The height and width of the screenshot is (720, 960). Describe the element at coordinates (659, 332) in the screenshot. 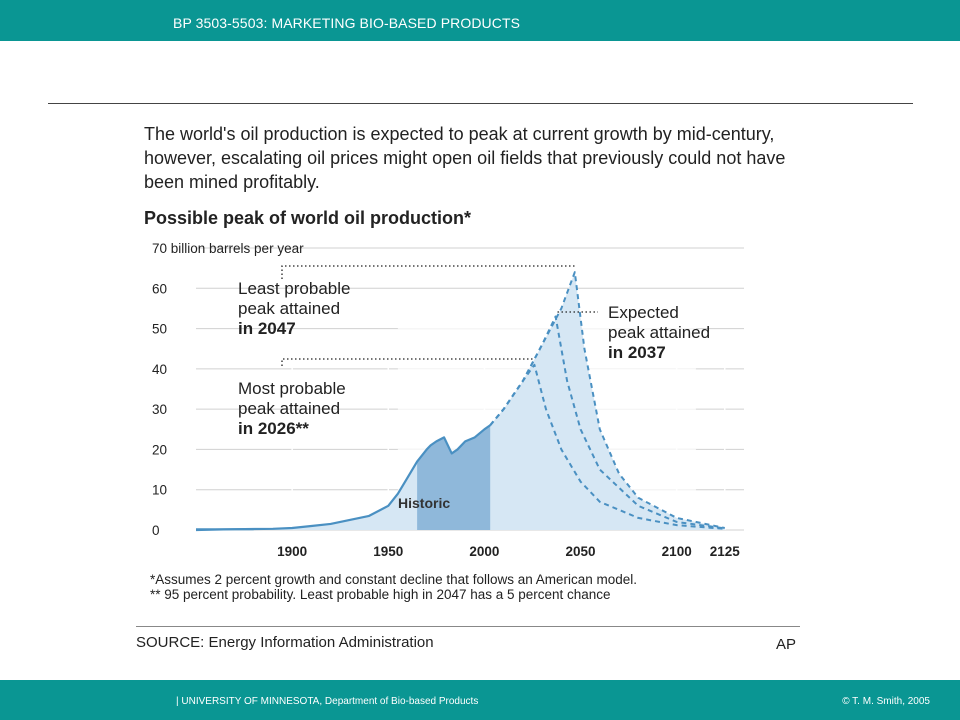

I see `annotation-expected-line: peak attained` at that location.